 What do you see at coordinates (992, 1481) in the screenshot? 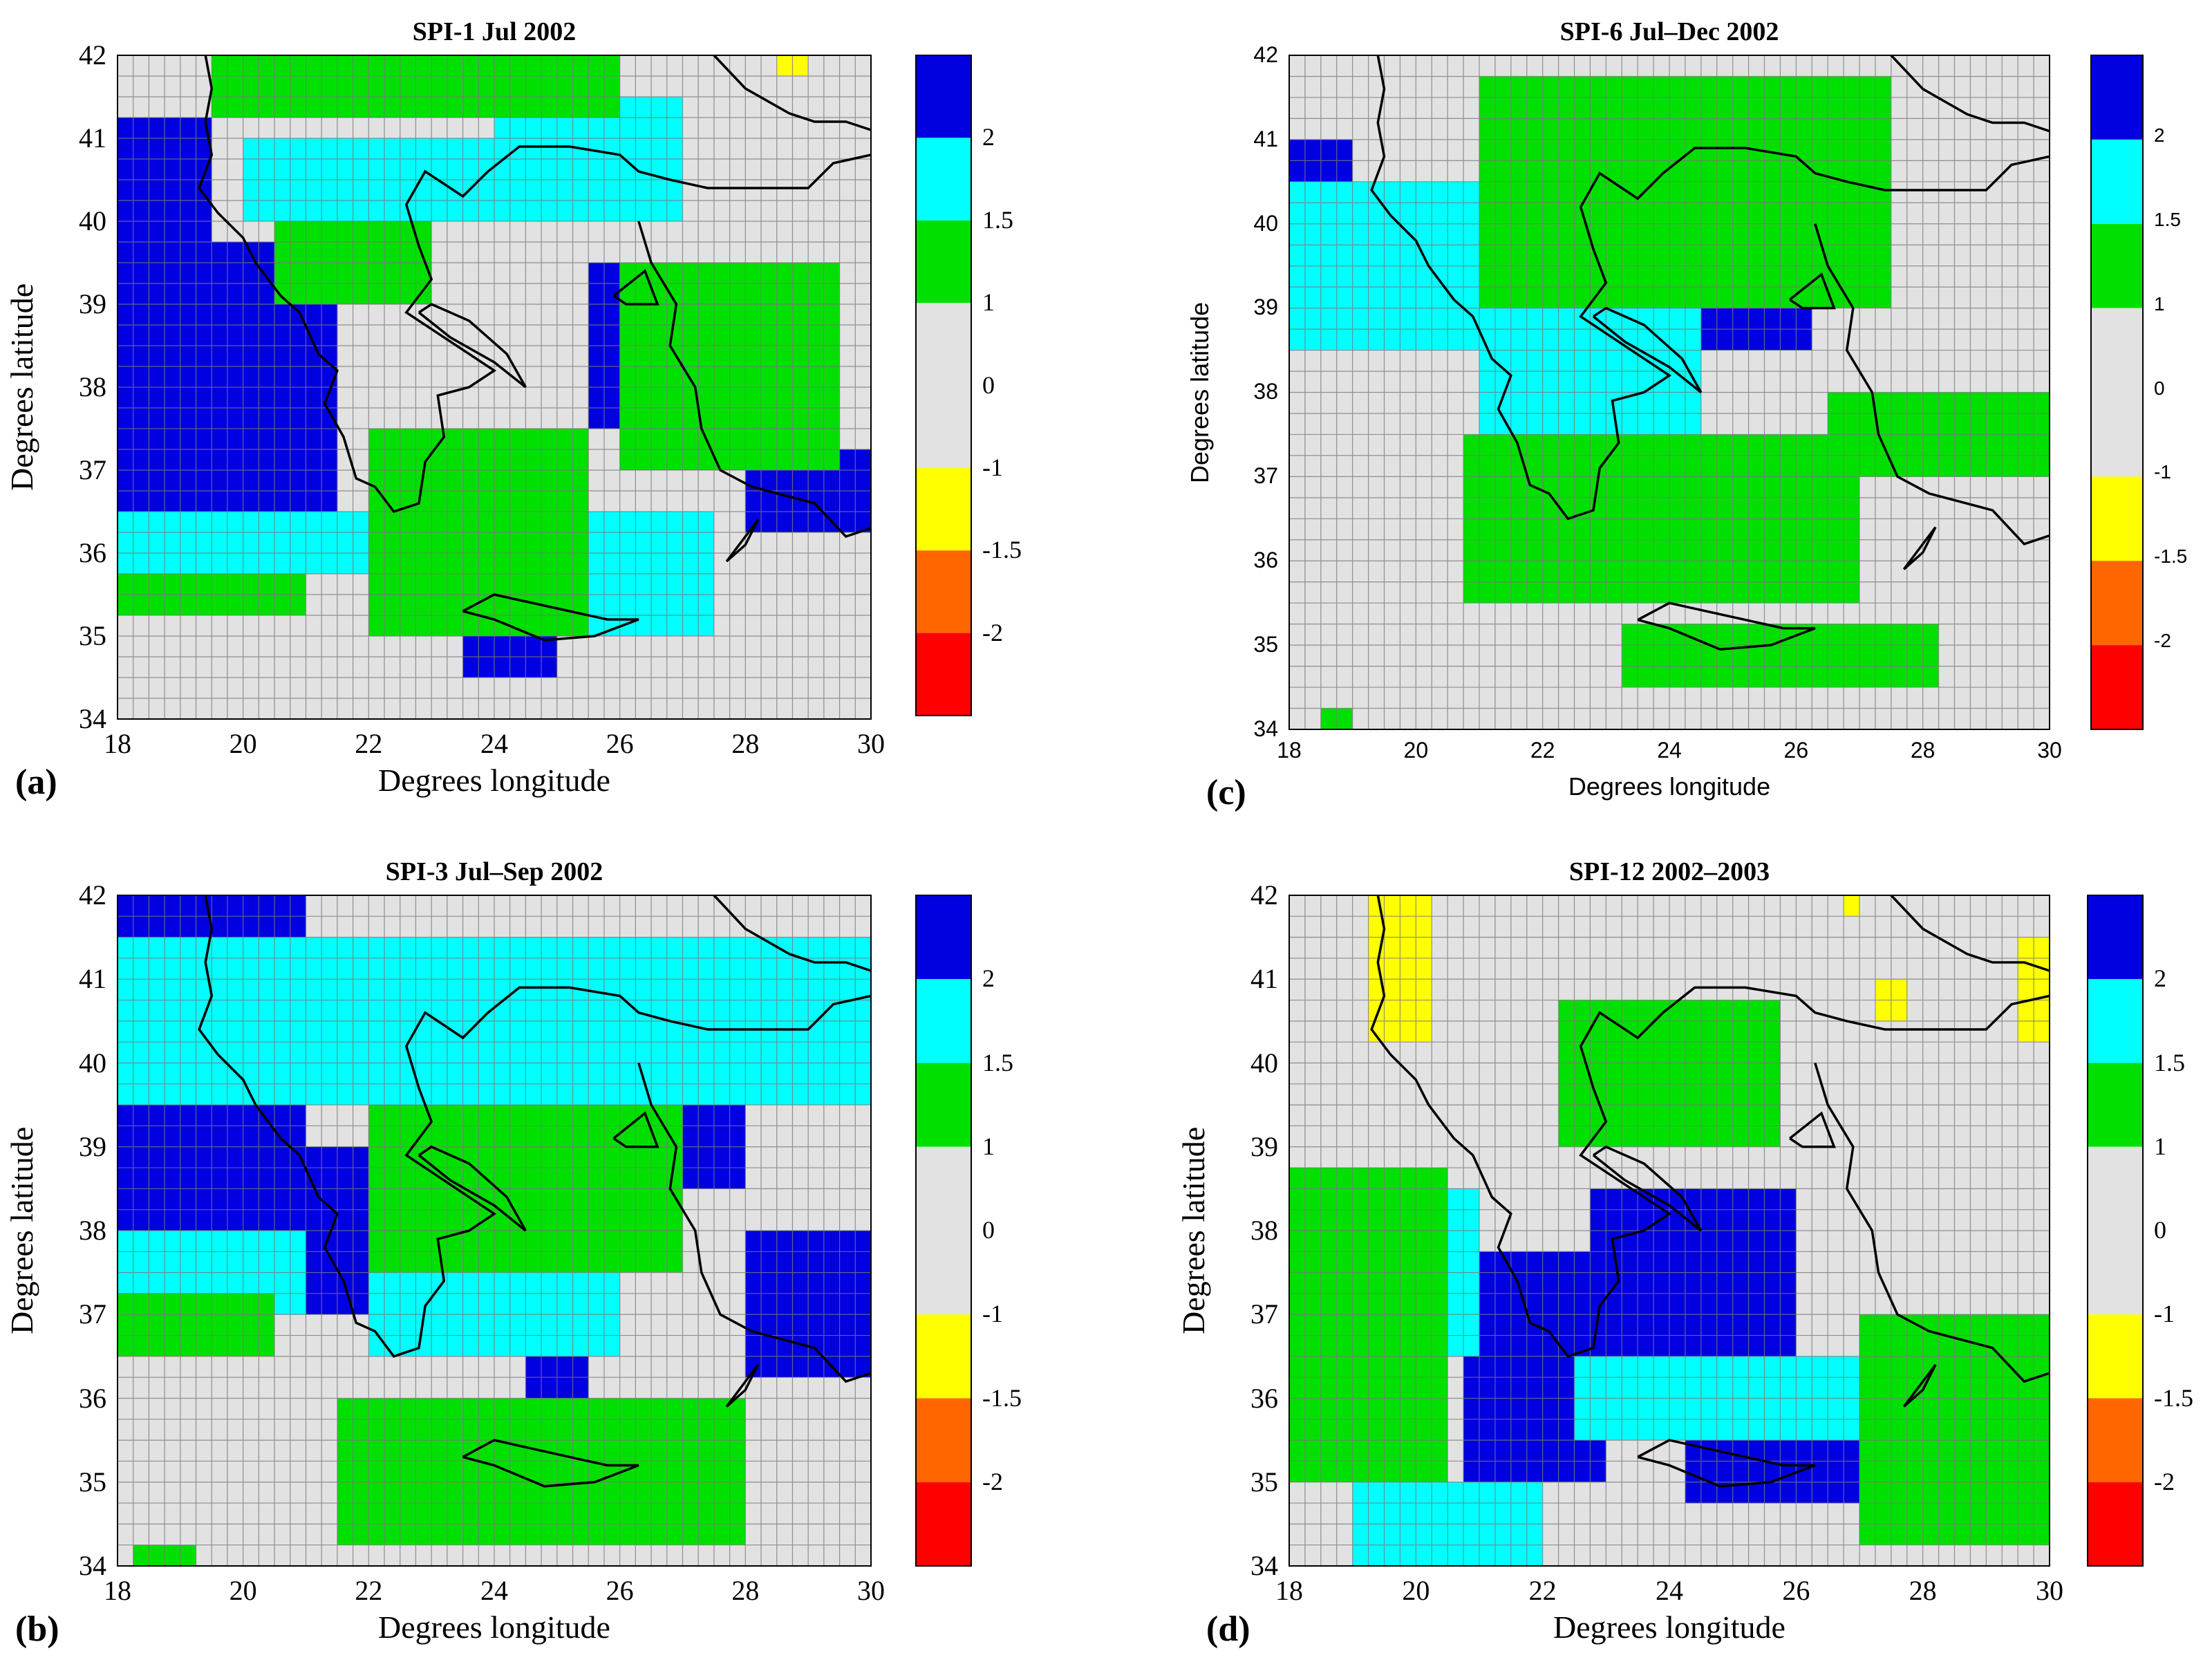
I see `colorbar-tick-b-0: -2` at bounding box center [992, 1481].